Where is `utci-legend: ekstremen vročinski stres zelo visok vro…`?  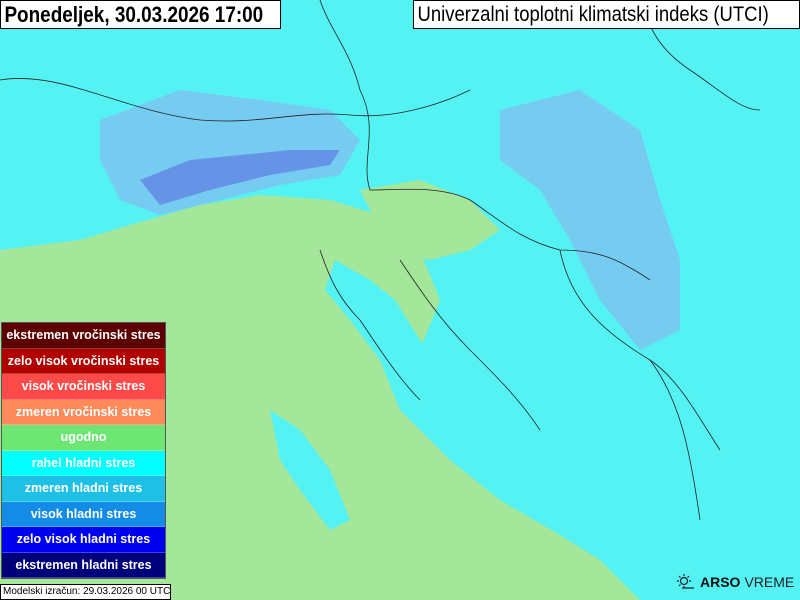
utci-legend: ekstremen vročinski stres zelo visok vro… is located at coordinates (83, 450).